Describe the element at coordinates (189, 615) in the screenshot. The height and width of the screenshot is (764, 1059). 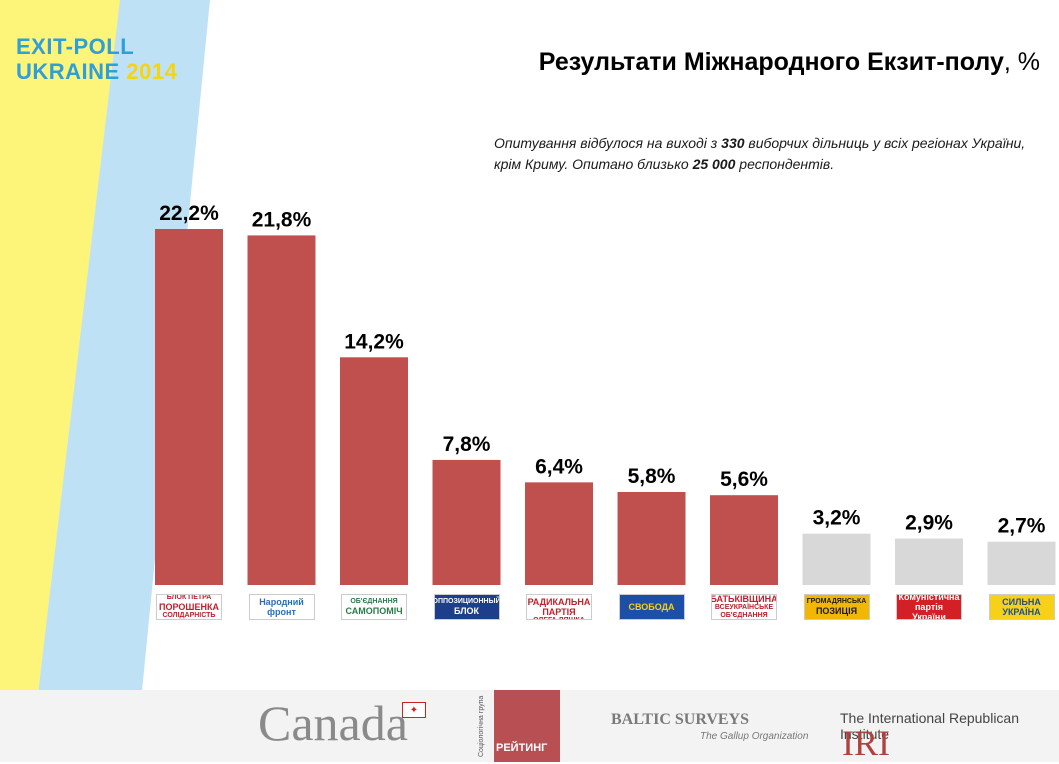
I see `party-logo-bottom-1: СОЛІДАРНІСТЬ` at that location.